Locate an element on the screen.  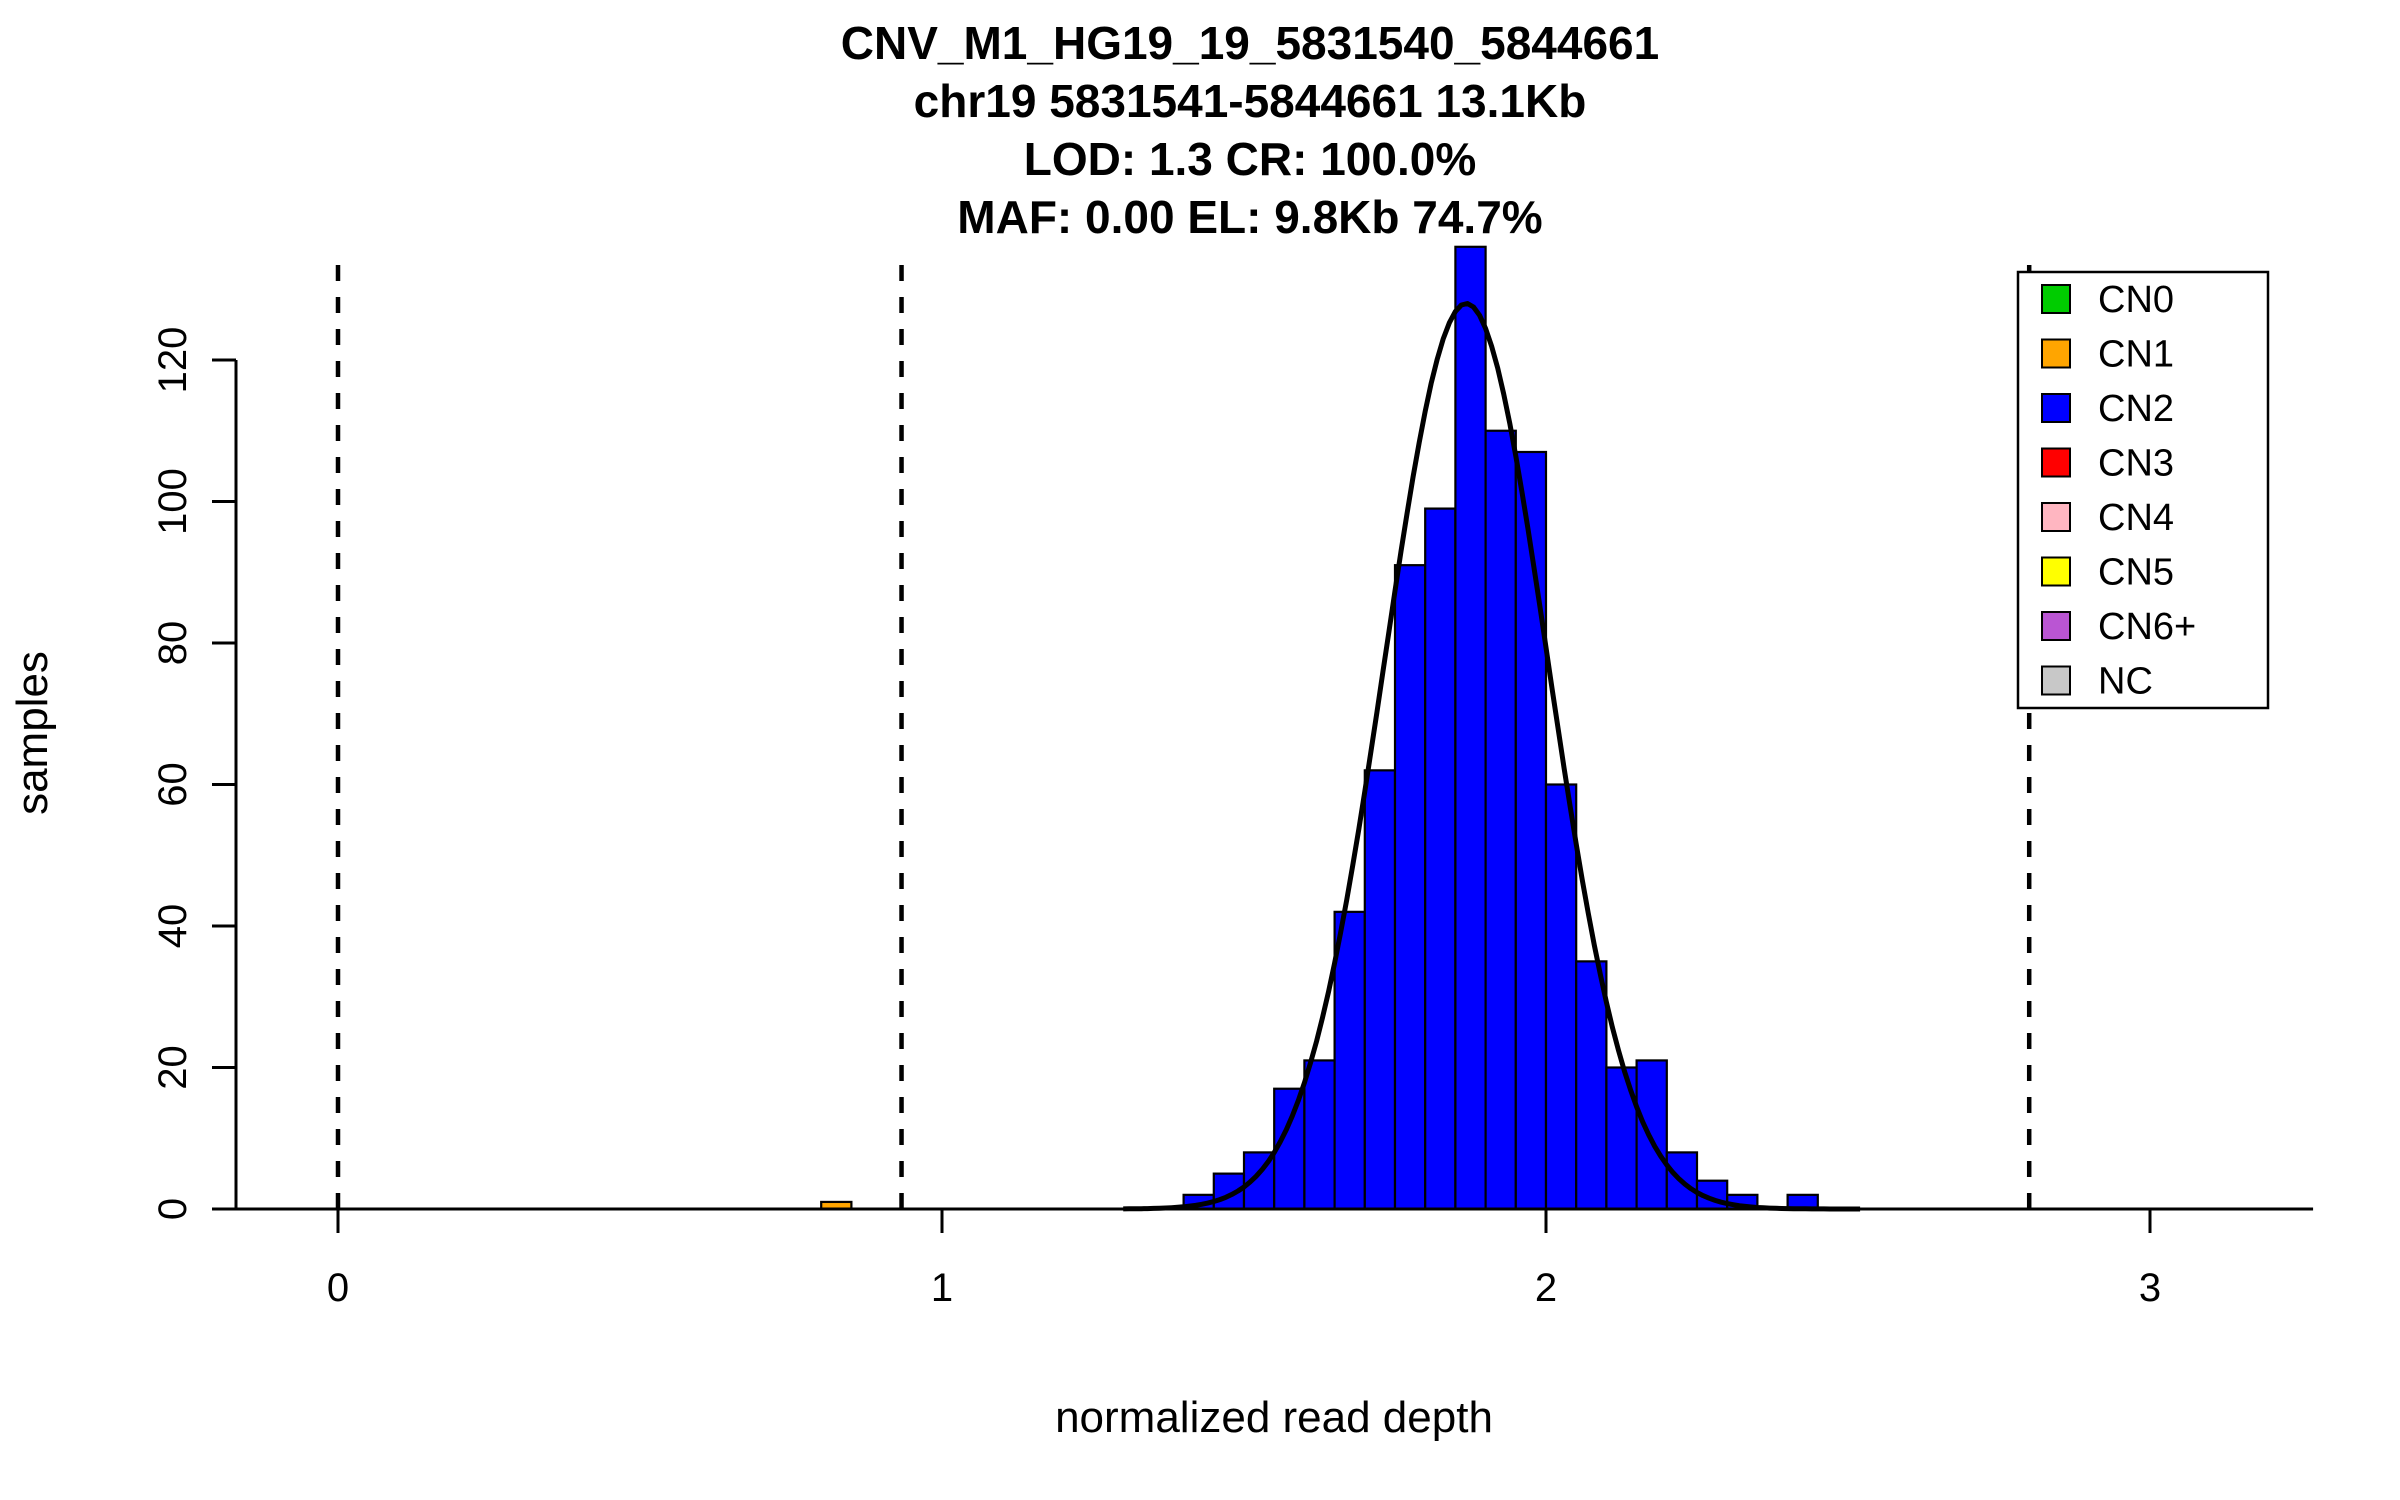
legend-swatch-cn1 is located at coordinates (2056, 353).